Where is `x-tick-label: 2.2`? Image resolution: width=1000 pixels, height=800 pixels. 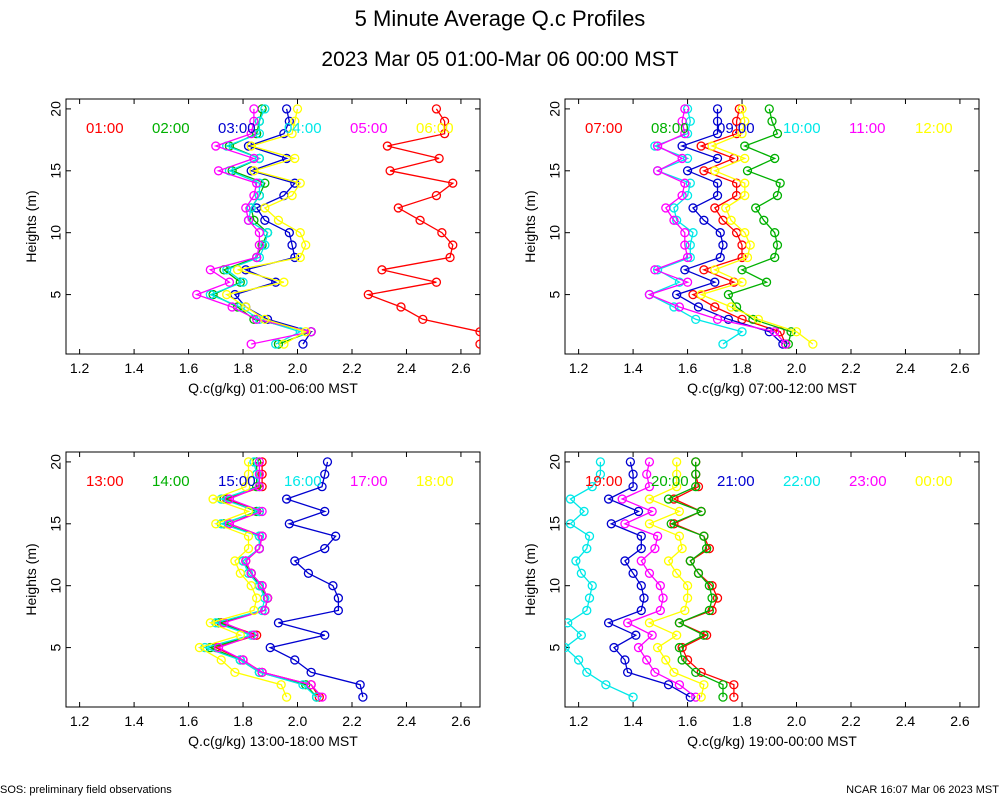 x-tick-label: 2.2 is located at coordinates (352, 368).